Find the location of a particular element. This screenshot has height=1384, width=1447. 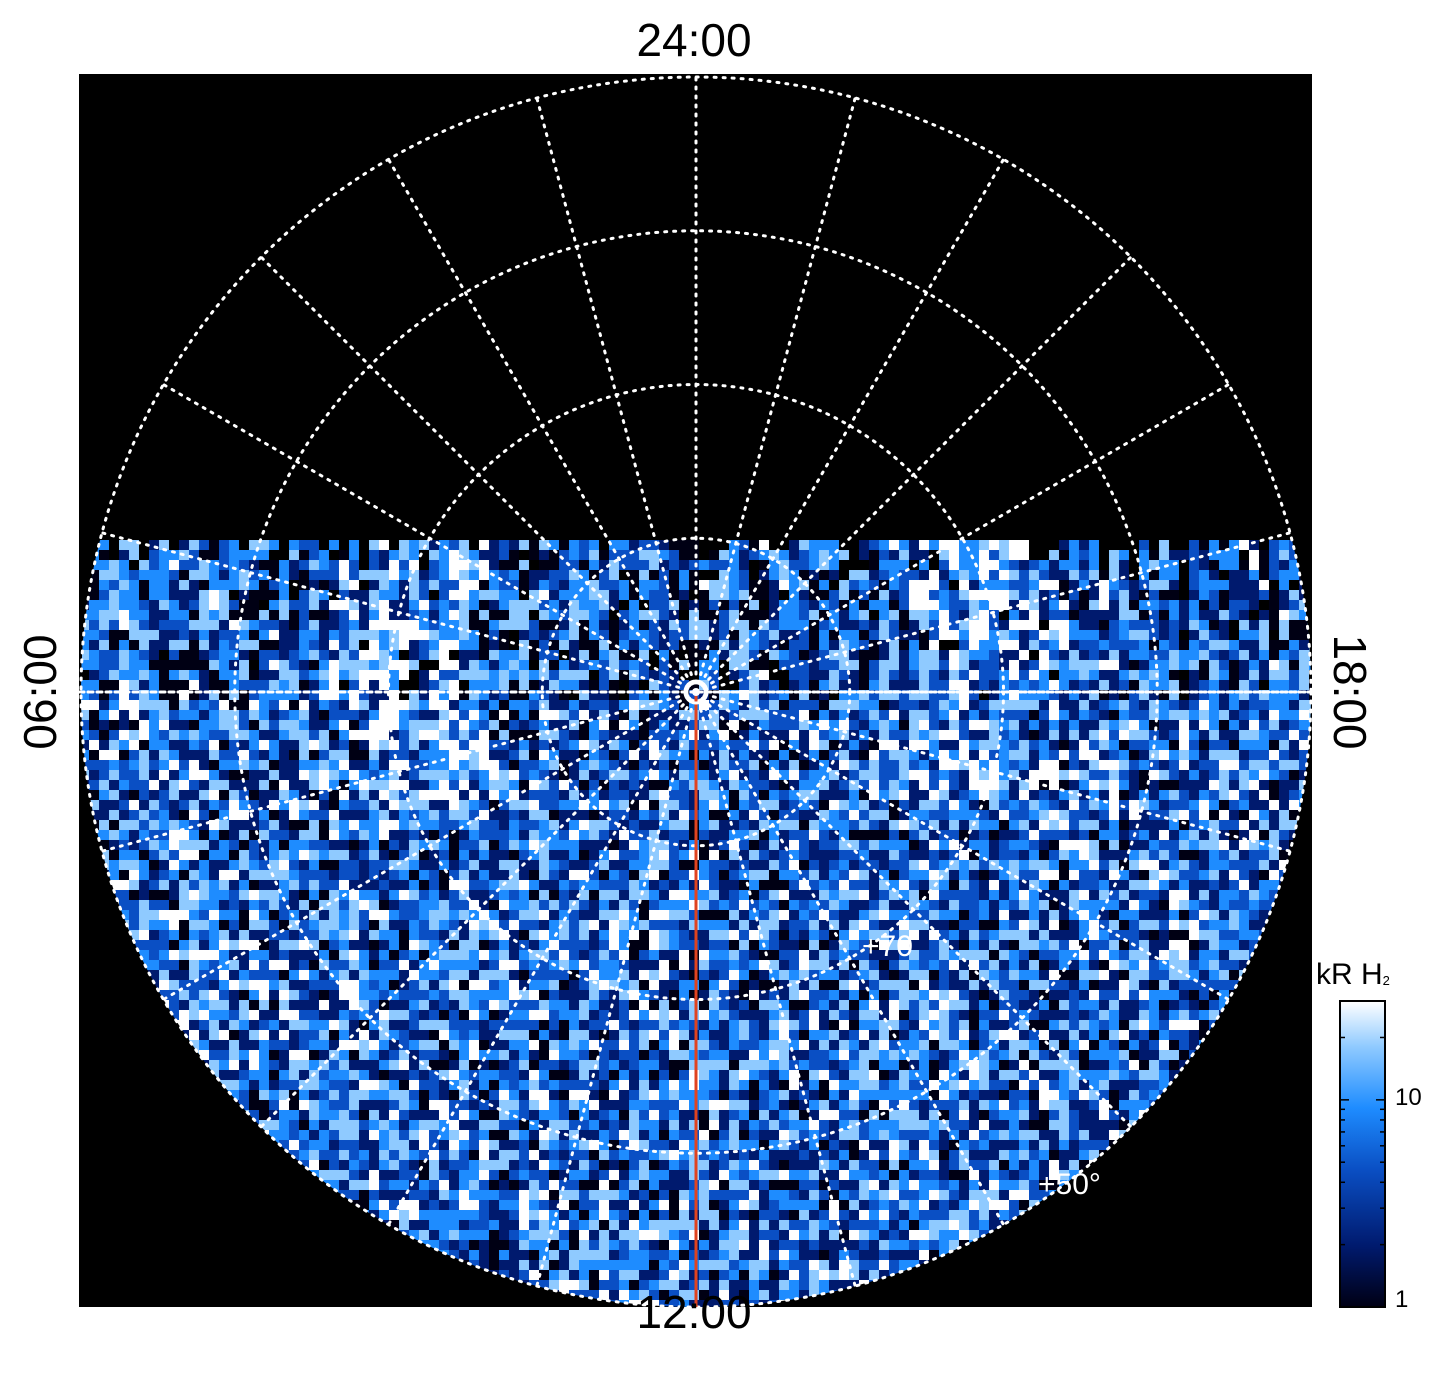

local-time-label-right: 18:00 is located at coordinates (1350, 692).